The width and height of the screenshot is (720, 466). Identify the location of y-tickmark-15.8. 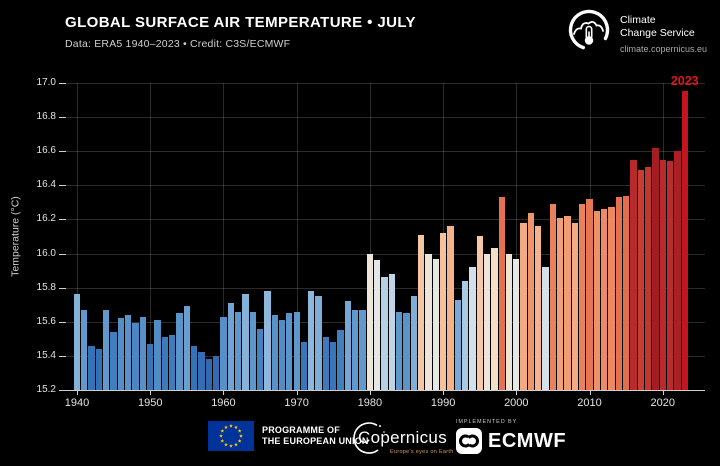
(62, 288).